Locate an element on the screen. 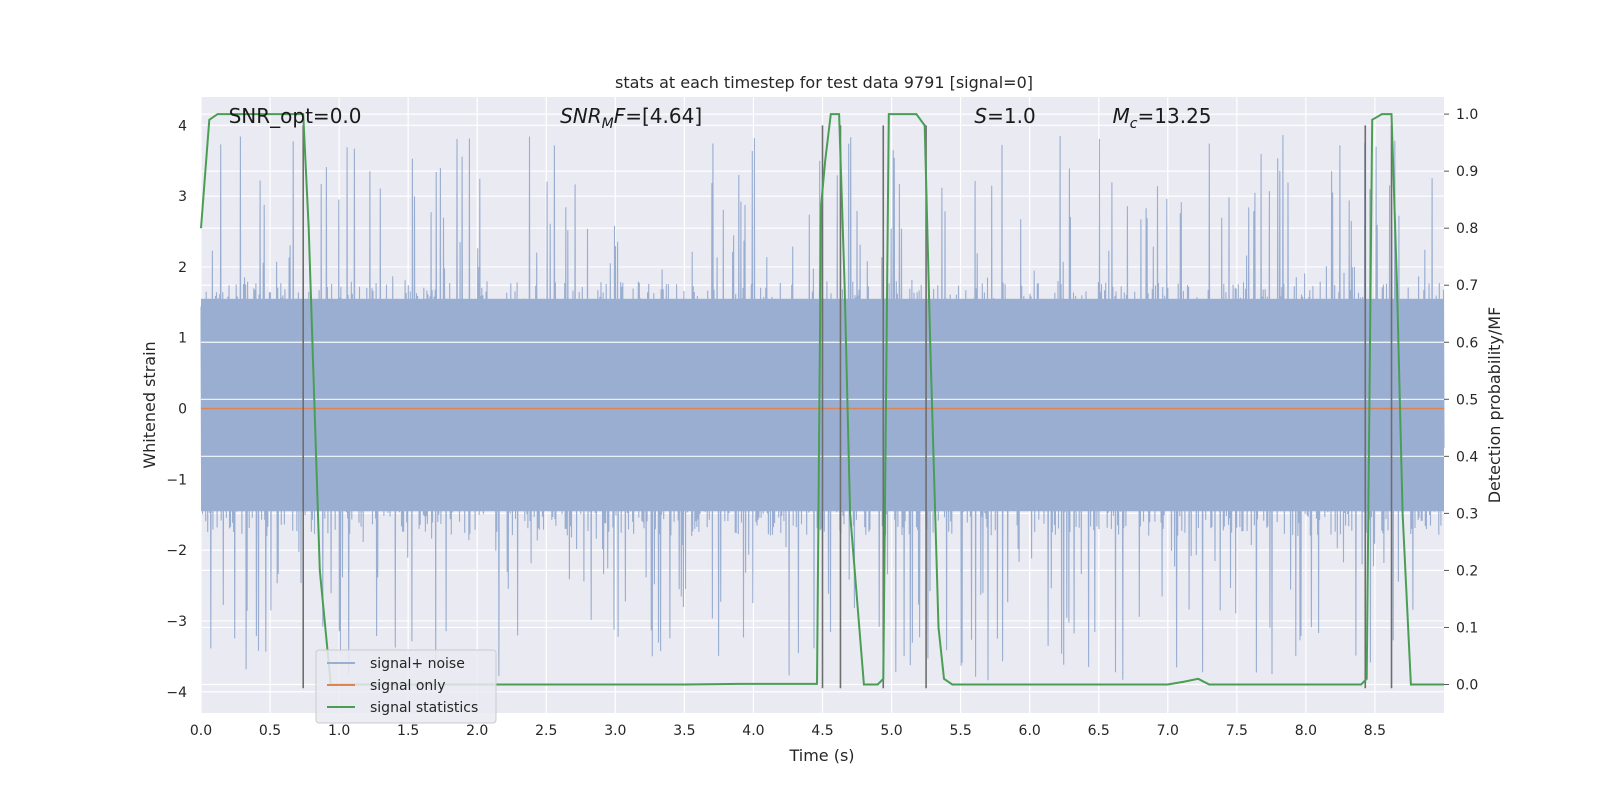 This screenshot has height=800, width=1600. y-axis-ticks: 4 3 2 1 0 −1 −2 −3 −4 is located at coordinates (176, 409).